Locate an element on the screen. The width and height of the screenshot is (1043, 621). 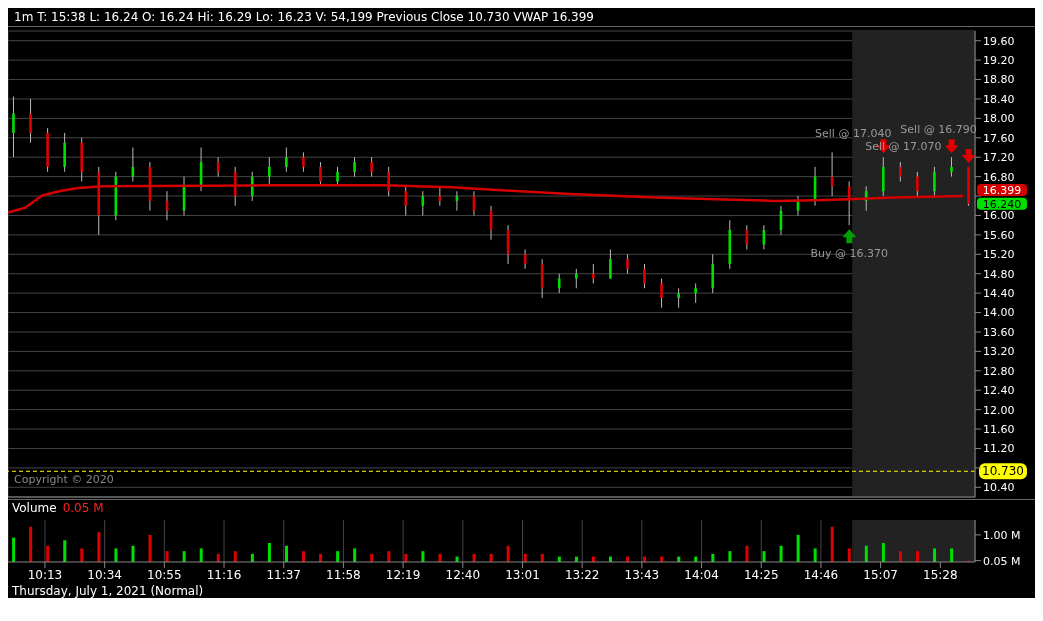
y-tick-label: 14.80 is located at coordinates (999, 274).